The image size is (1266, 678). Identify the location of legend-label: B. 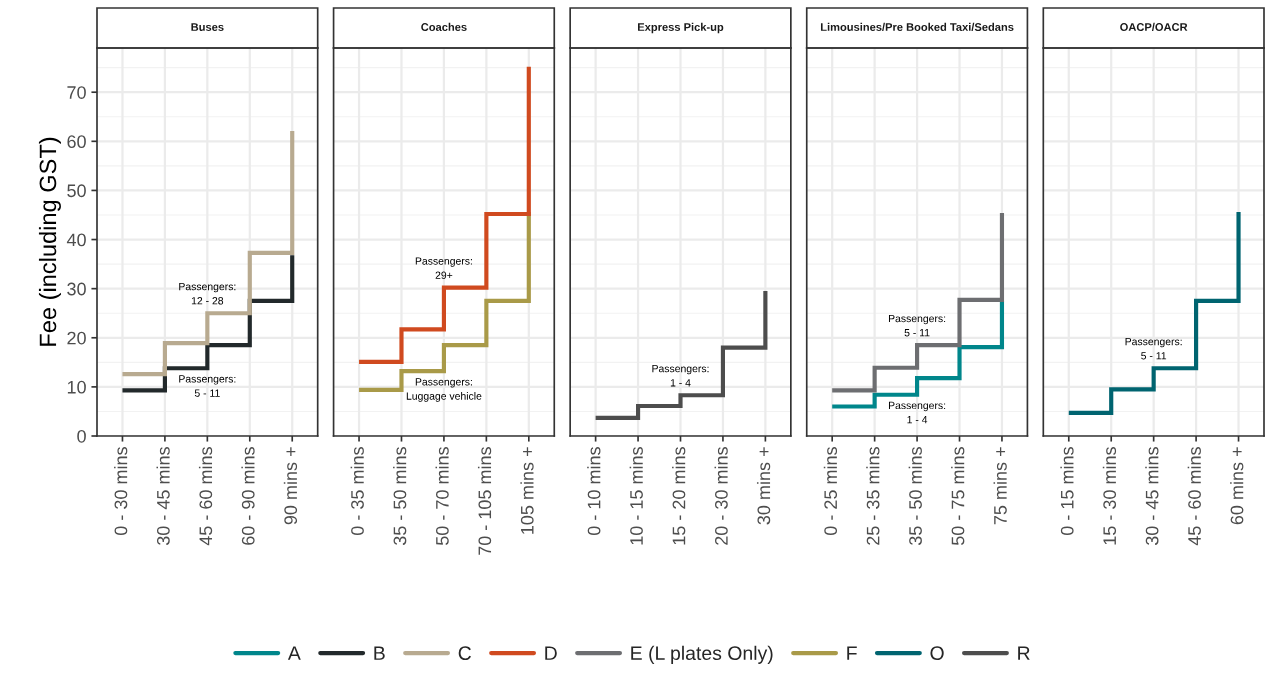
(379, 653).